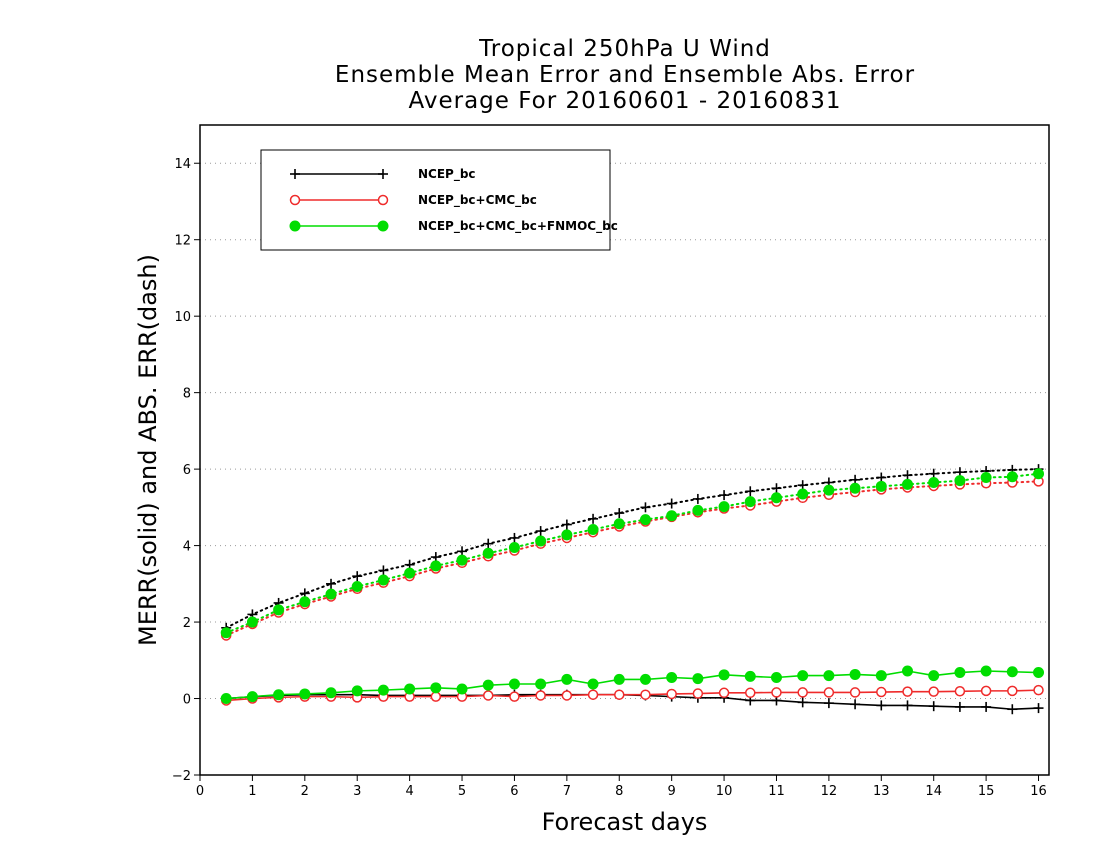 The width and height of the screenshot is (1100, 850). I want to click on series-abs-err-line-ncep-bc, so click(632, 548).